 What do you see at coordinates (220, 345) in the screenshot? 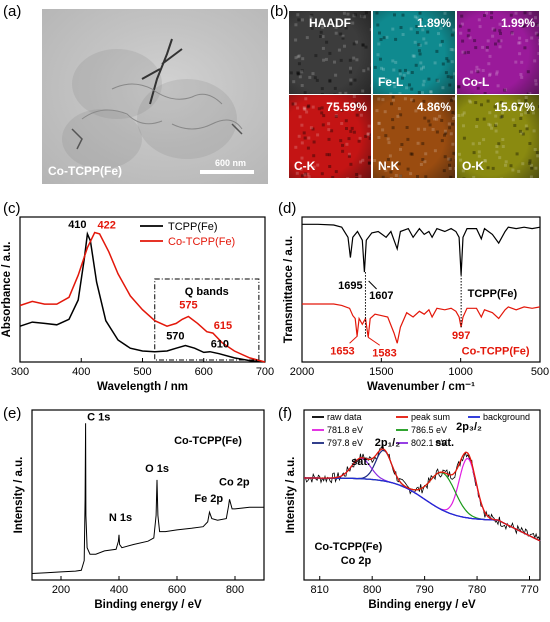
I see `peak-label: 610` at bounding box center [220, 345].